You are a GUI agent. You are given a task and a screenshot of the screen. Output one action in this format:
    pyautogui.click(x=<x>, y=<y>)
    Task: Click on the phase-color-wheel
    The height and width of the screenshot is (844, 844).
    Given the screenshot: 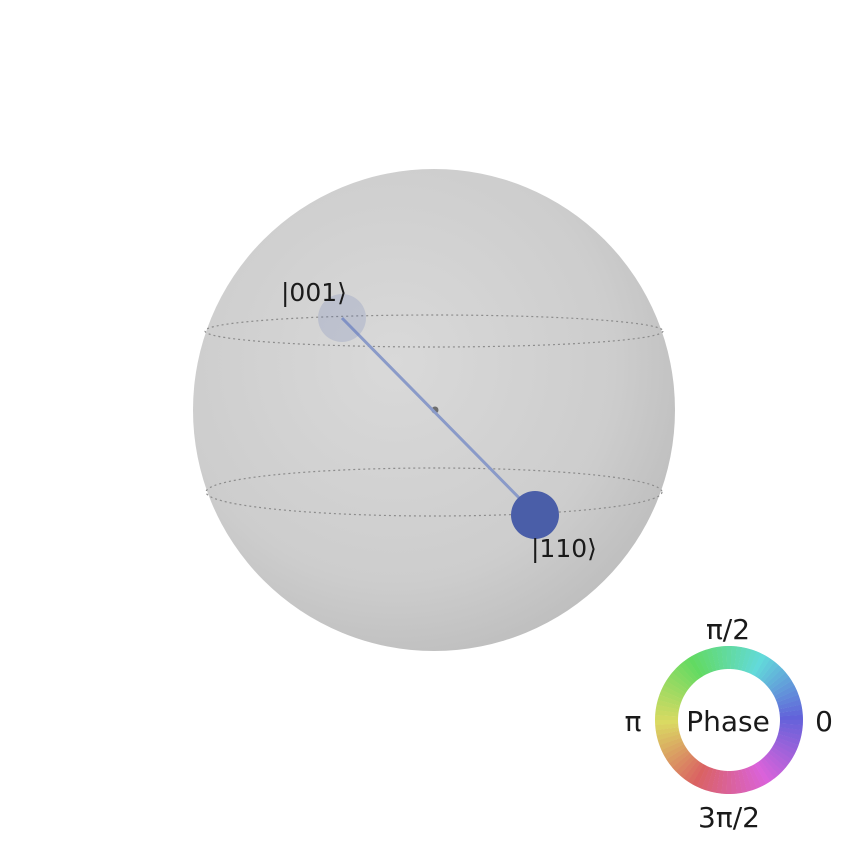 What is the action you would take?
    pyautogui.click(x=729, y=720)
    